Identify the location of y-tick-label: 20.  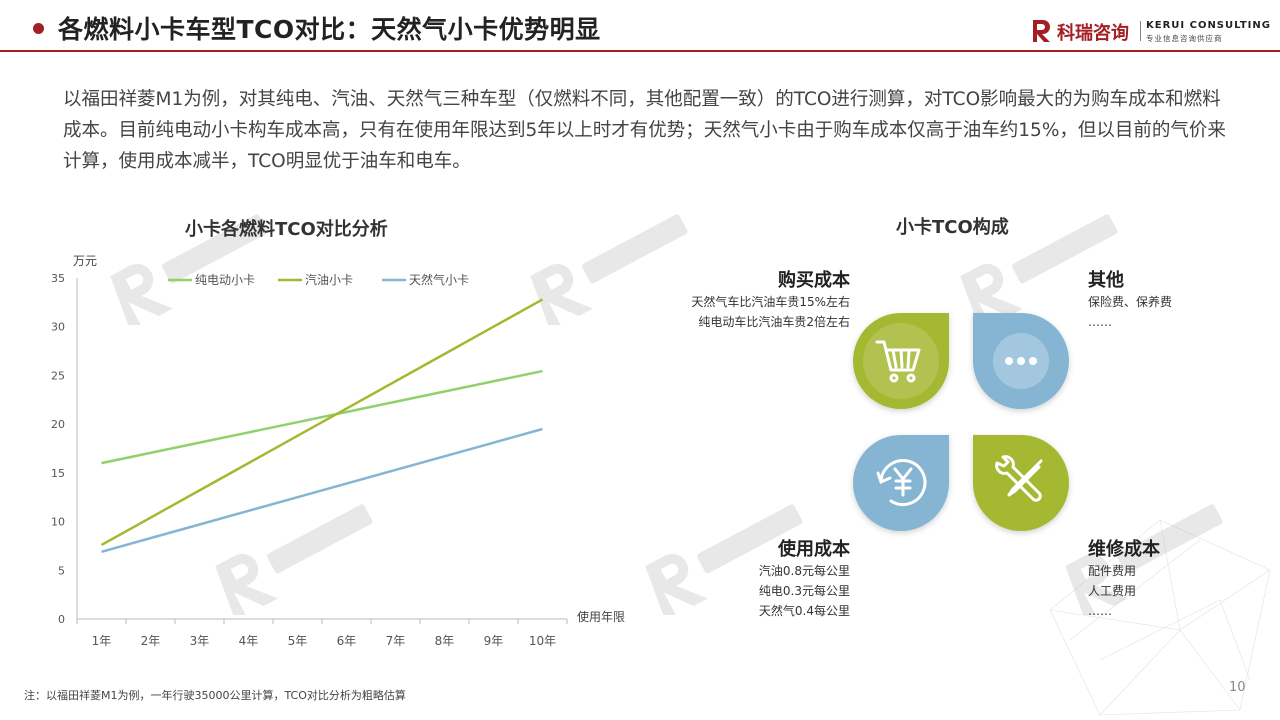
(58, 424).